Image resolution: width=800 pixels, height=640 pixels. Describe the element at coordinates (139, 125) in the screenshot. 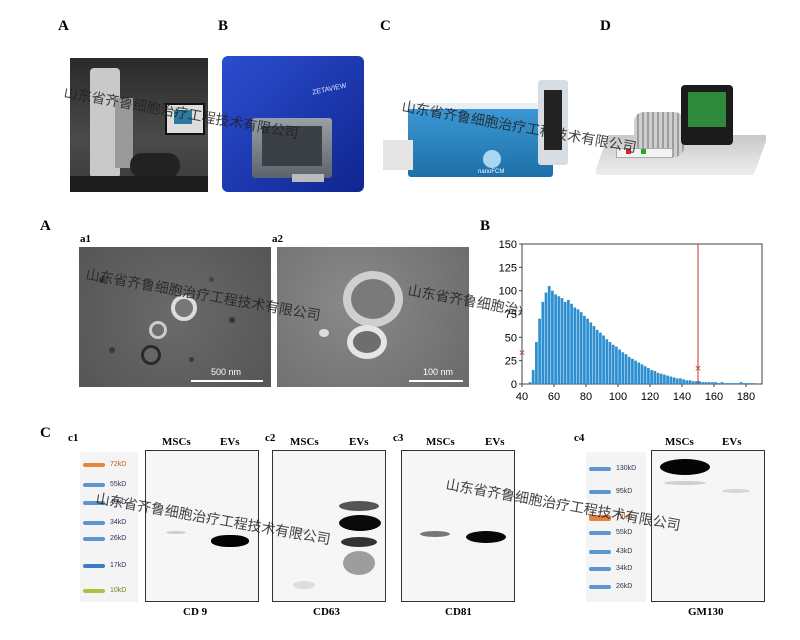

I see `photo-transmission-electron-microscope` at that location.